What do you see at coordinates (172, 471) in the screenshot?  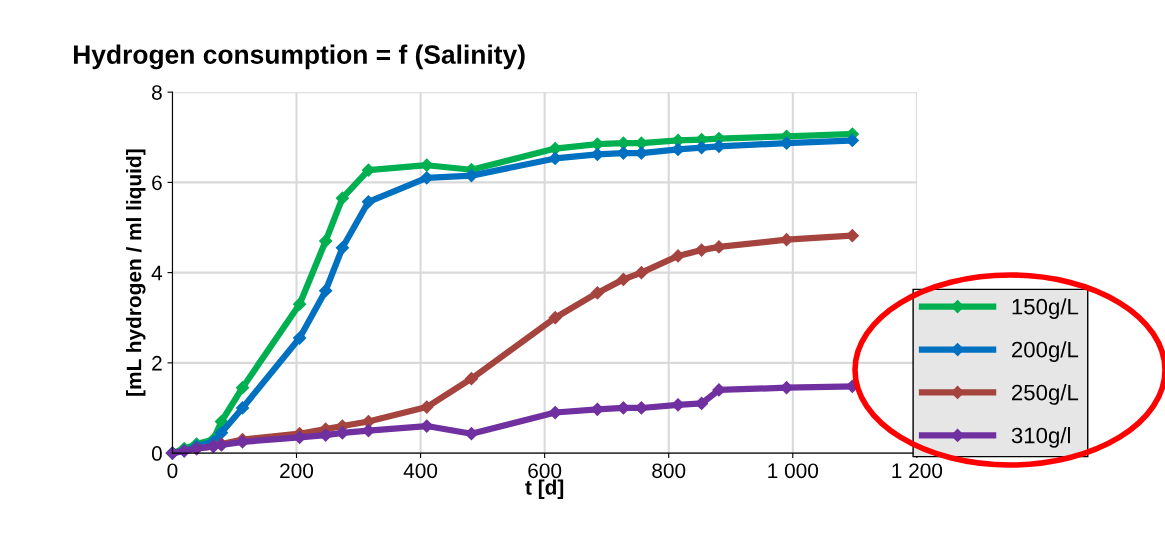 I see `x-tick-label: 0` at bounding box center [172, 471].